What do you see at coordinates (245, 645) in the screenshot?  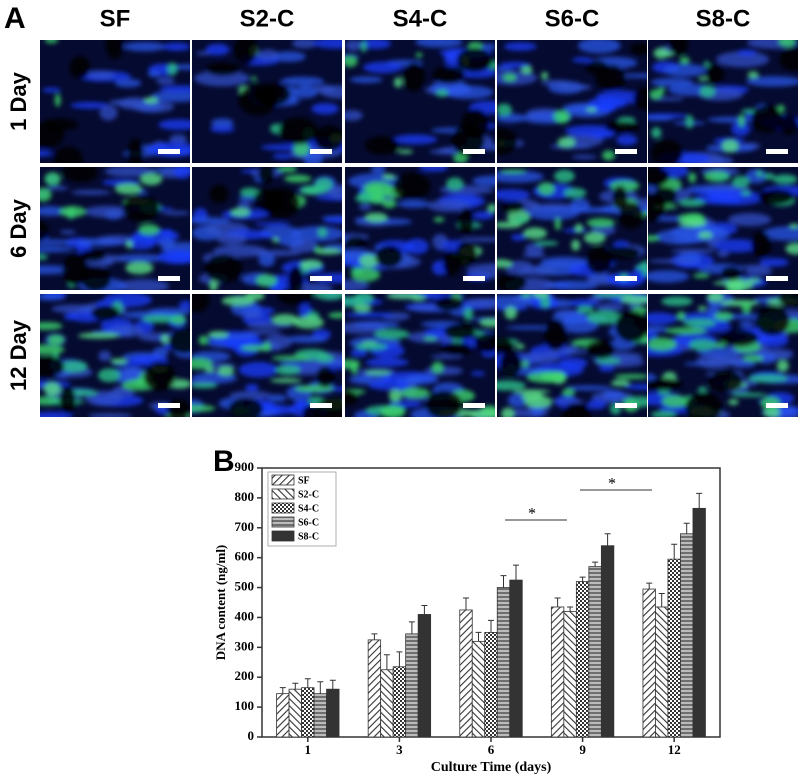 I see `y-tick-label: 300` at bounding box center [245, 645].